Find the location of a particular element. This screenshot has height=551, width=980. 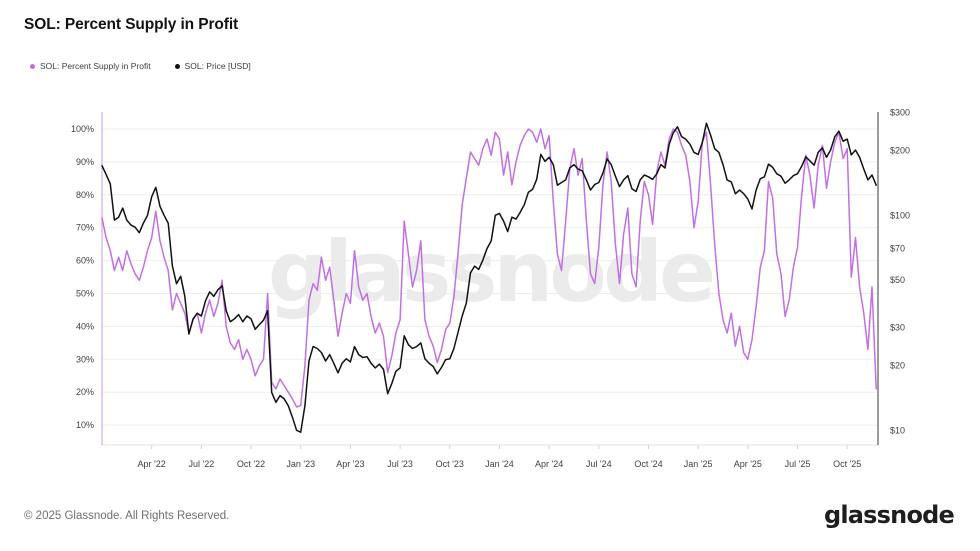

right-axis-tick-label: $20 is located at coordinates (897, 366).